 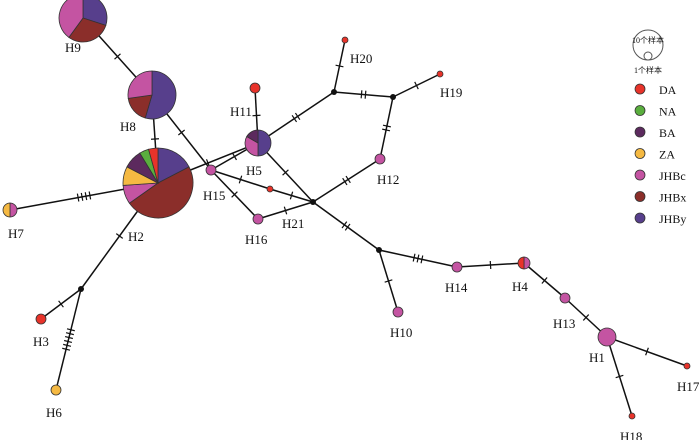 I want to click on haplotype-label: H8, so click(x=128, y=126).